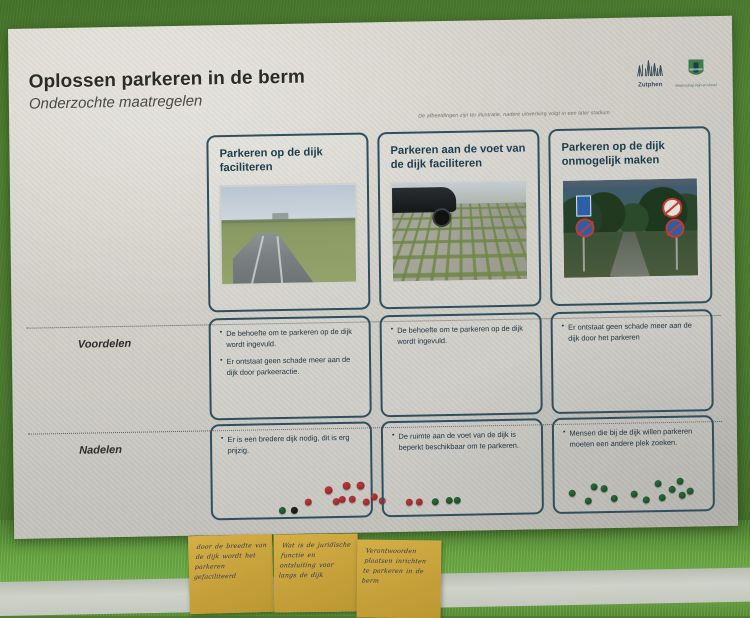  What do you see at coordinates (613, 154) in the screenshot?
I see `column-title: Parkeren op de dijk onmogelijk maken` at bounding box center [613, 154].